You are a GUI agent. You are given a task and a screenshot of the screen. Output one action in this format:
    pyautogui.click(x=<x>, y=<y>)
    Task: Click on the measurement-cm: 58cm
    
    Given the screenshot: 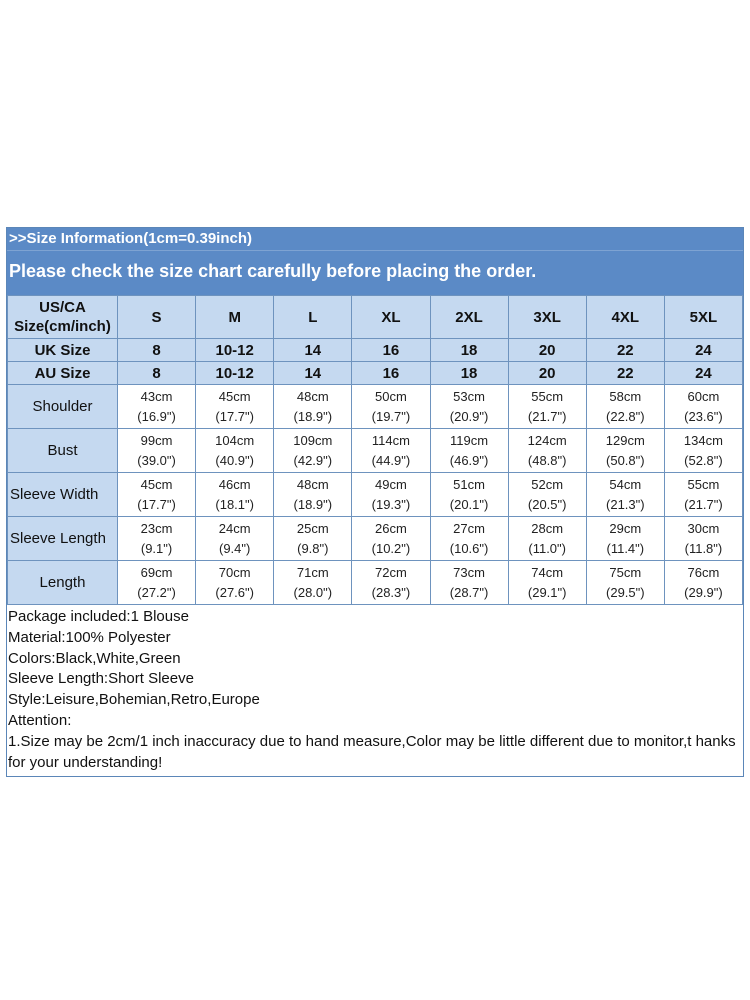 What is the action you would take?
    pyautogui.click(x=625, y=396)
    